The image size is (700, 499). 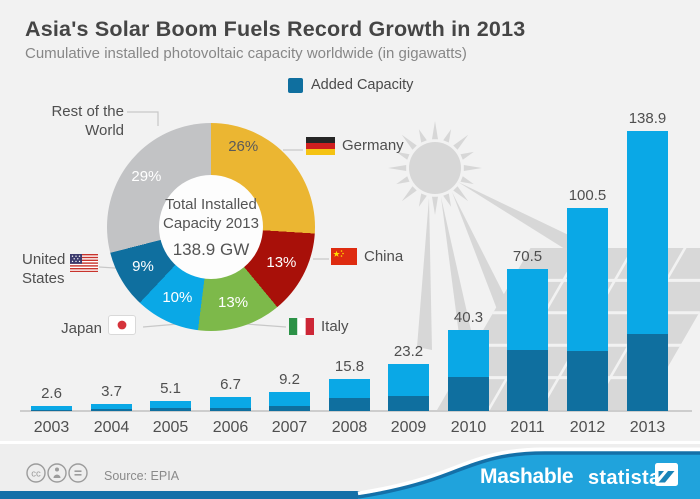 What do you see at coordinates (211, 249) in the screenshot?
I see `donut-center-value: 138.9 GW` at bounding box center [211, 249].